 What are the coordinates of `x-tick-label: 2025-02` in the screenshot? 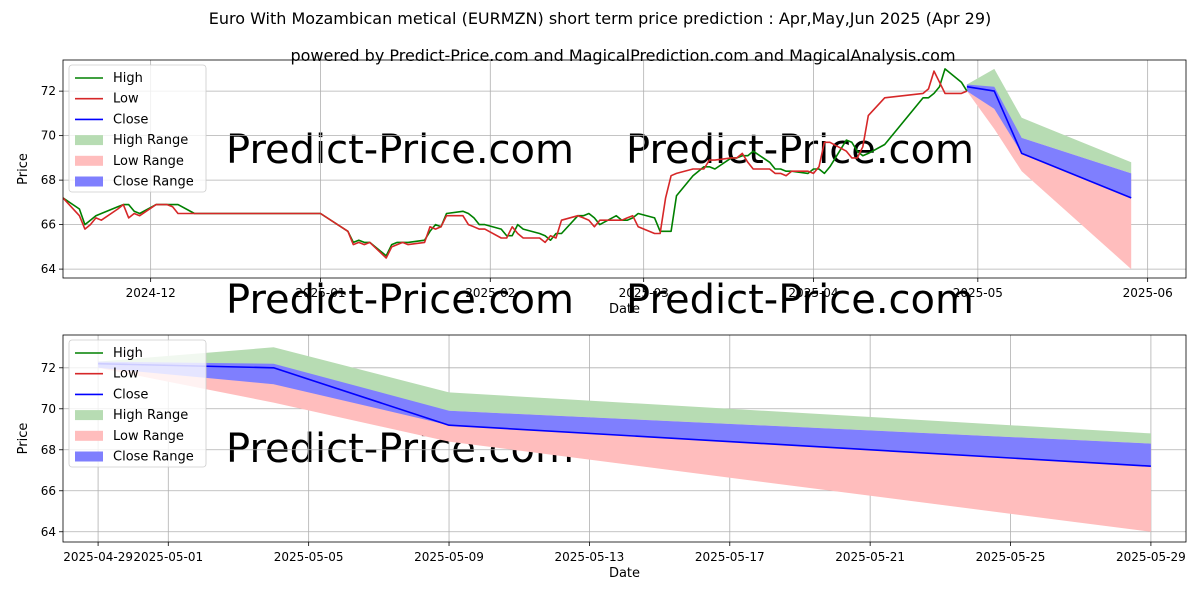 It's located at (490, 293).